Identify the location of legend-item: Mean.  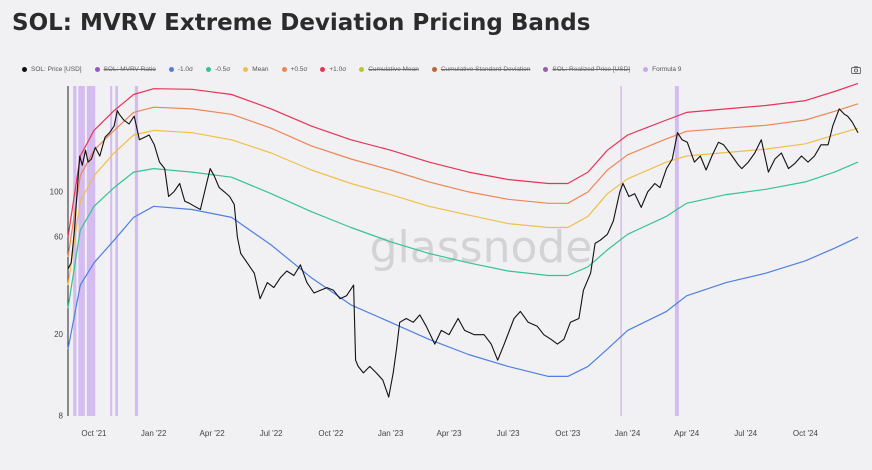
(256, 69).